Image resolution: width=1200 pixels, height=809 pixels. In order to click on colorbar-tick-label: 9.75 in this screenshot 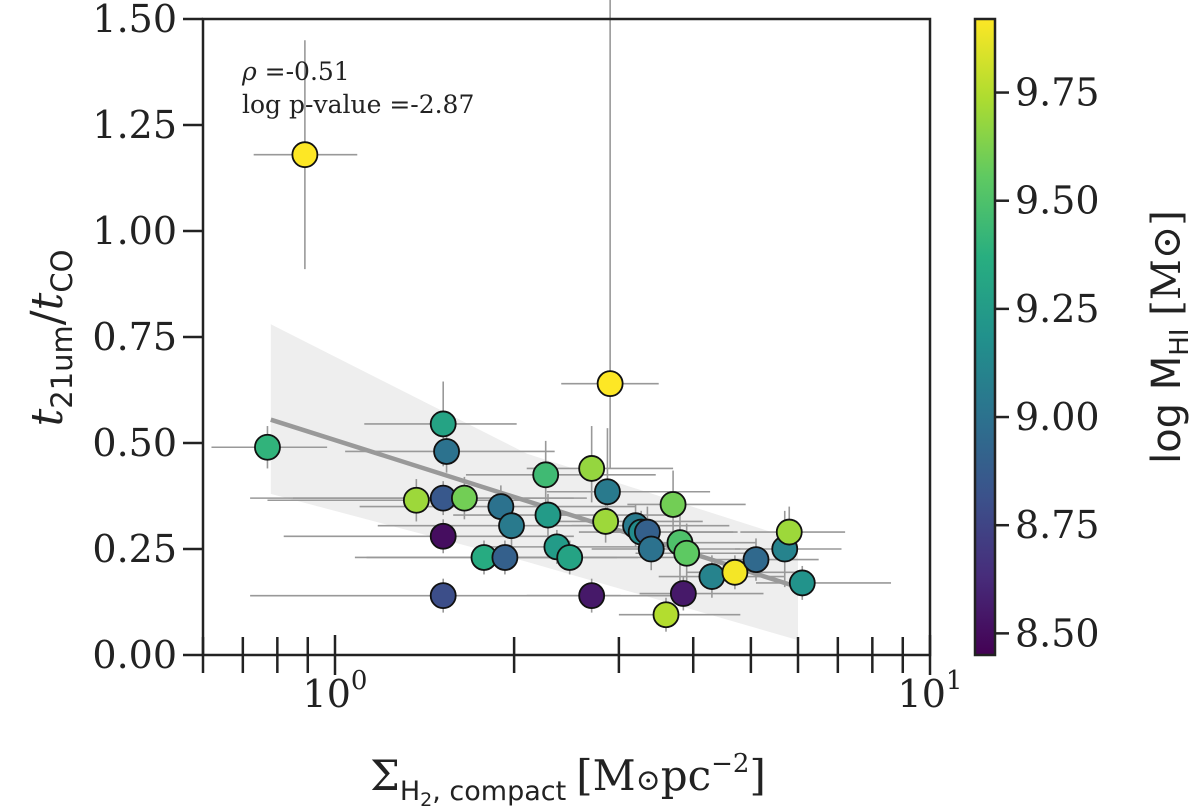, I will do `click(1057, 93)`.